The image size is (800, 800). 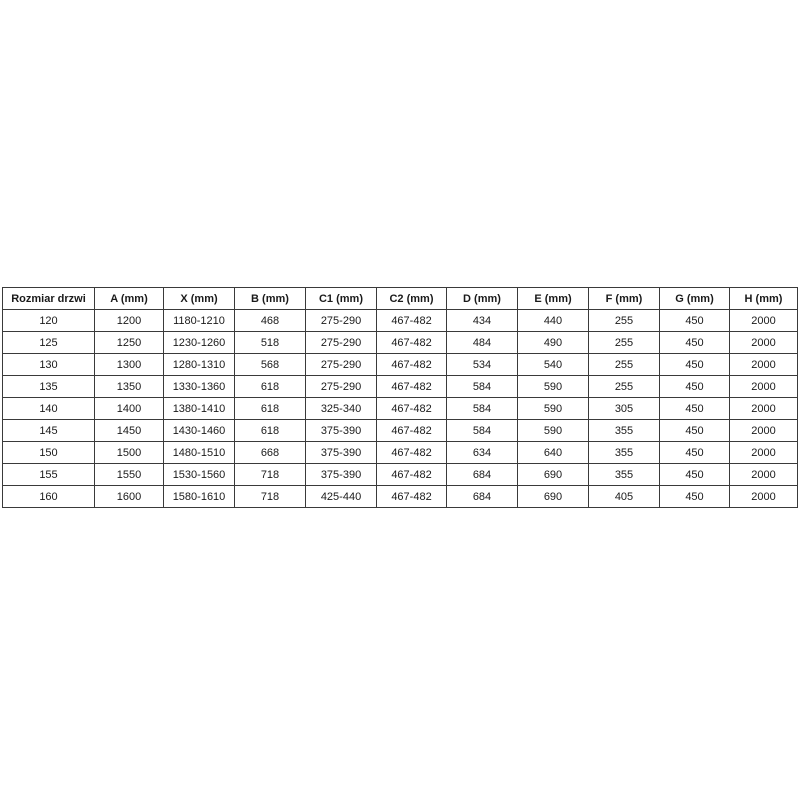 I want to click on table-cell: 1350, so click(x=129, y=386).